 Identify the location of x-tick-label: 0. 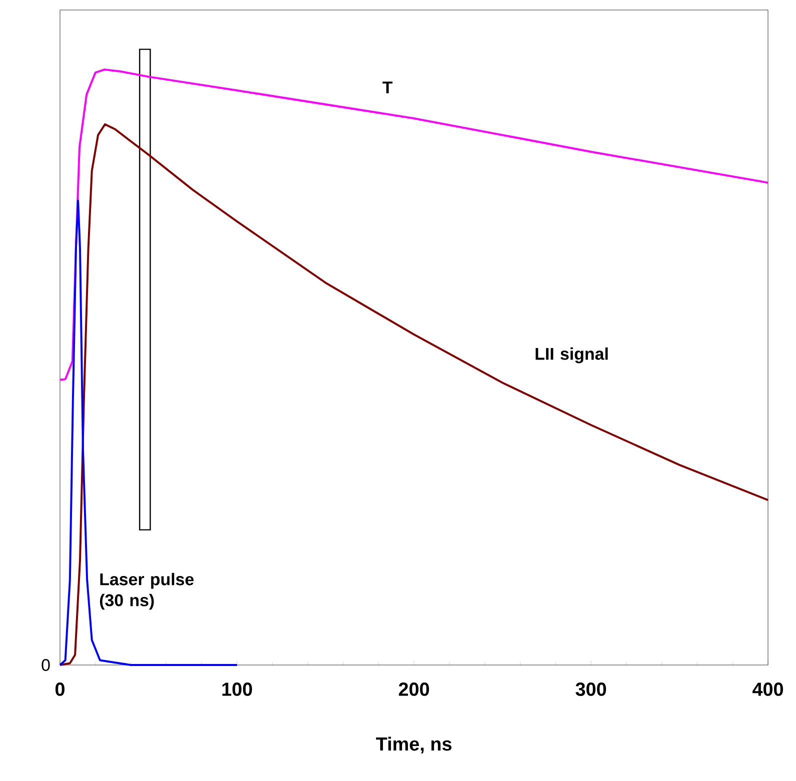
(59, 689).